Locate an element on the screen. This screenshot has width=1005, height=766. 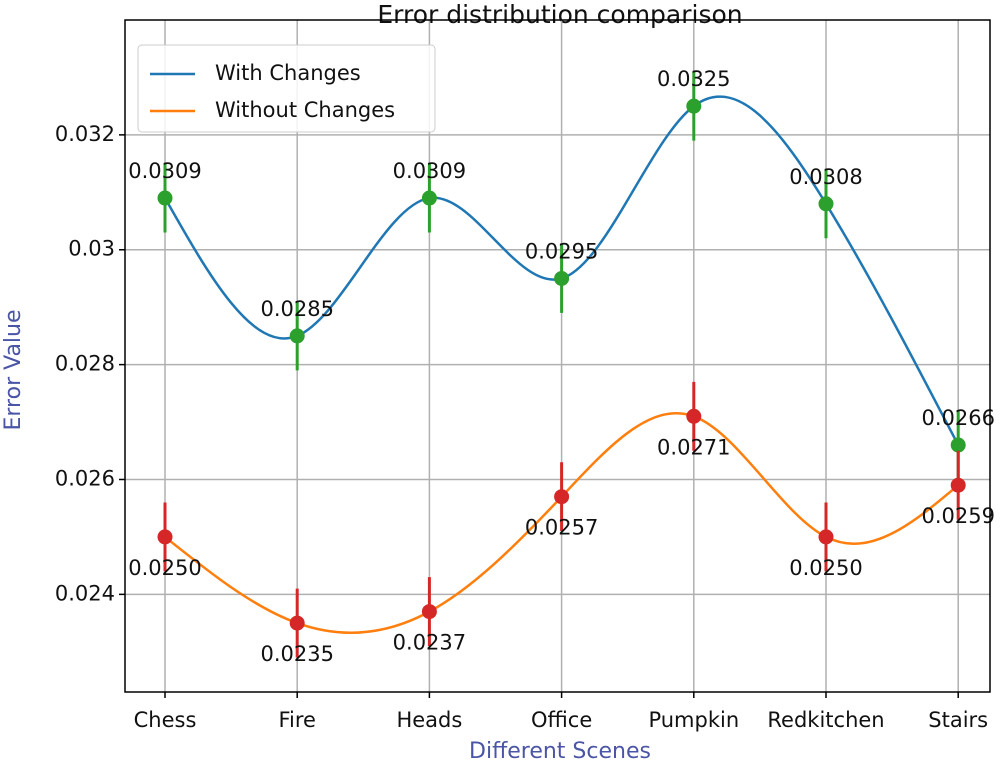
y-axis-label: Error Value is located at coordinates (13, 369).